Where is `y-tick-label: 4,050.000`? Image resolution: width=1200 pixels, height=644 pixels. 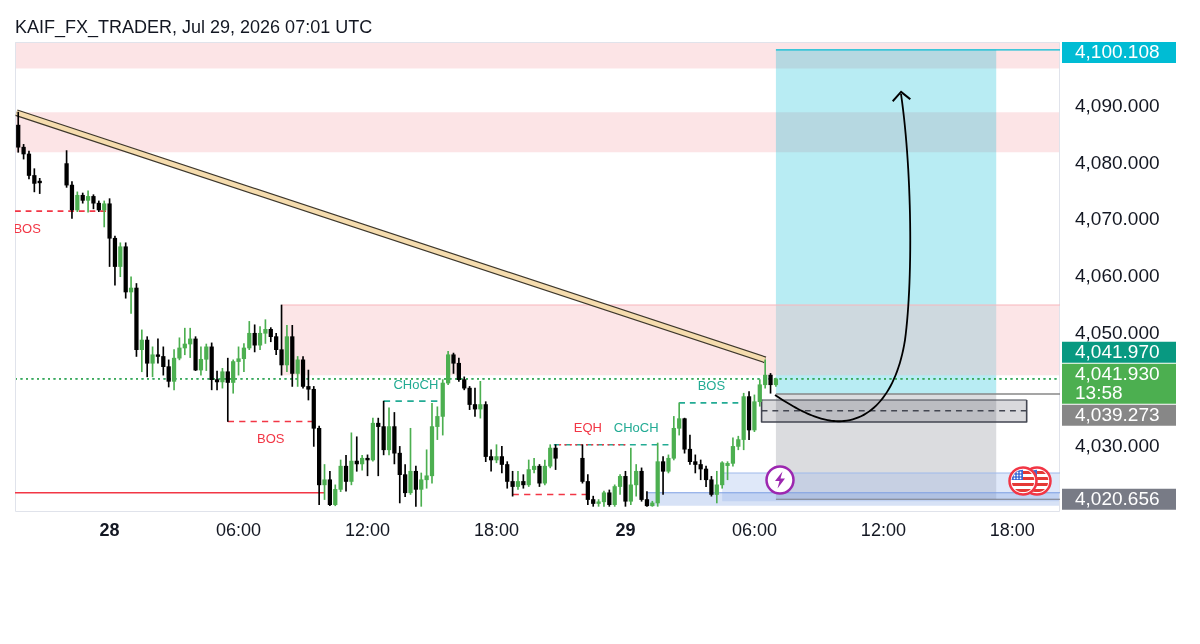 y-tick-label: 4,050.000 is located at coordinates (1117, 332).